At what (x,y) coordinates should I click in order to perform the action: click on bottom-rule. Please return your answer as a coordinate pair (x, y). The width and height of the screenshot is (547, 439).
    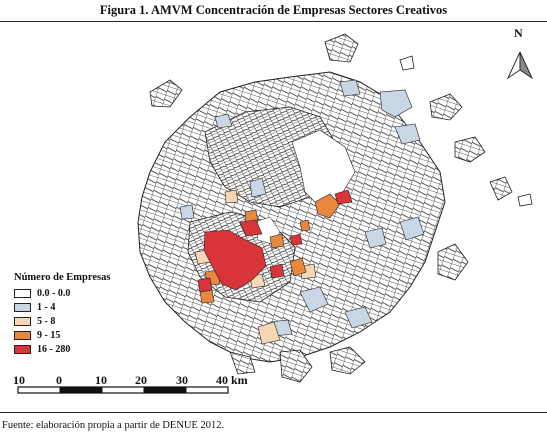
    Looking at the image, I should click on (273, 412).